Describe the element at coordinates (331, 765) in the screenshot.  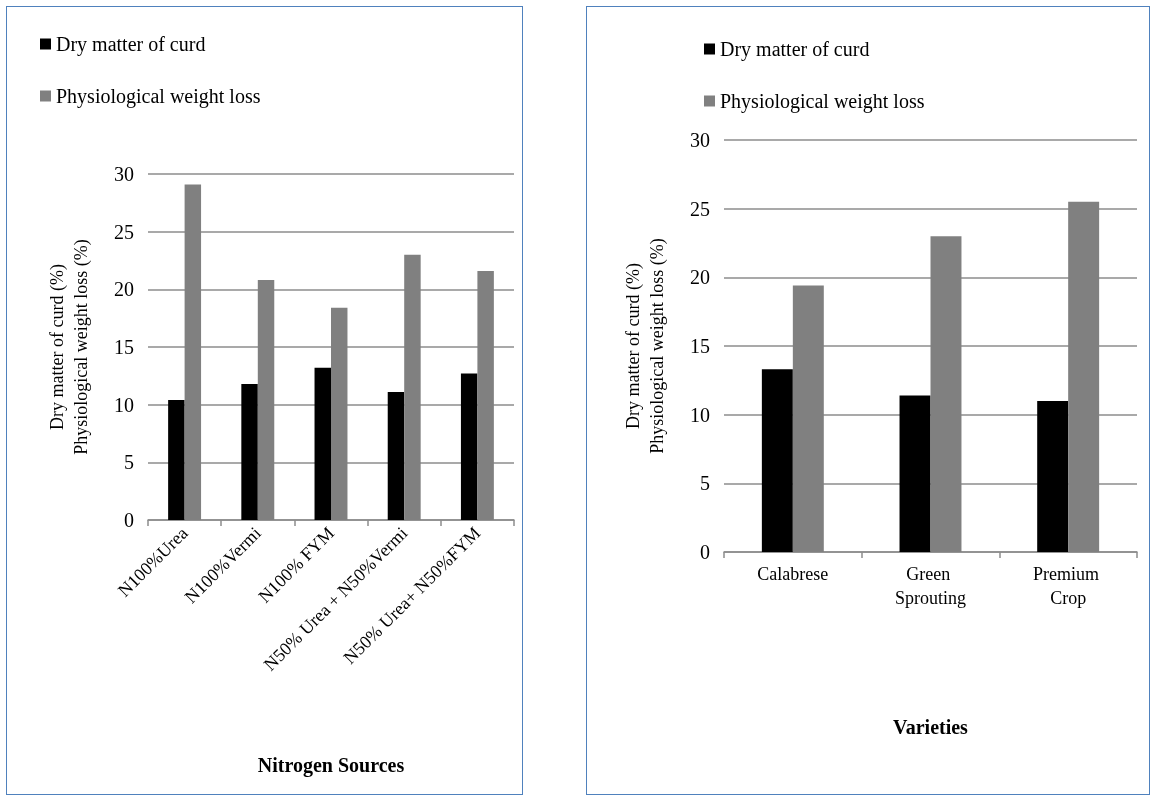
I see `x-axis-title: Nitrogen Sources` at that location.